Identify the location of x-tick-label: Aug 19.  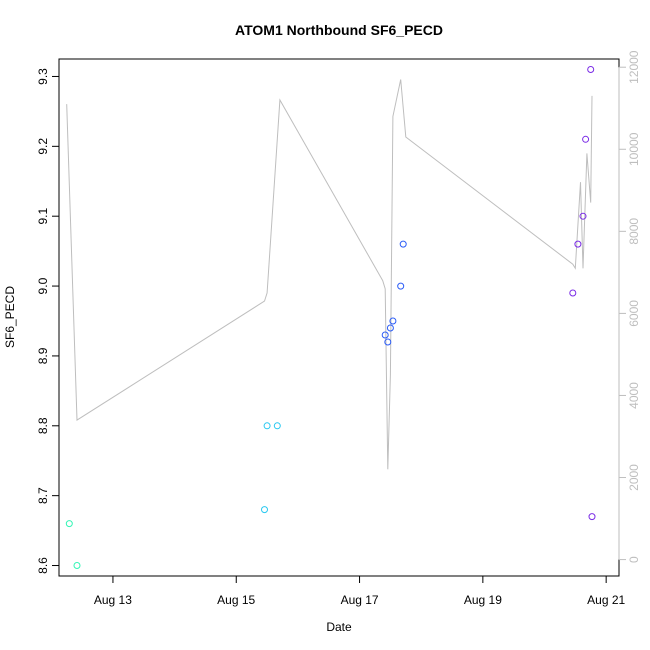
(483, 600).